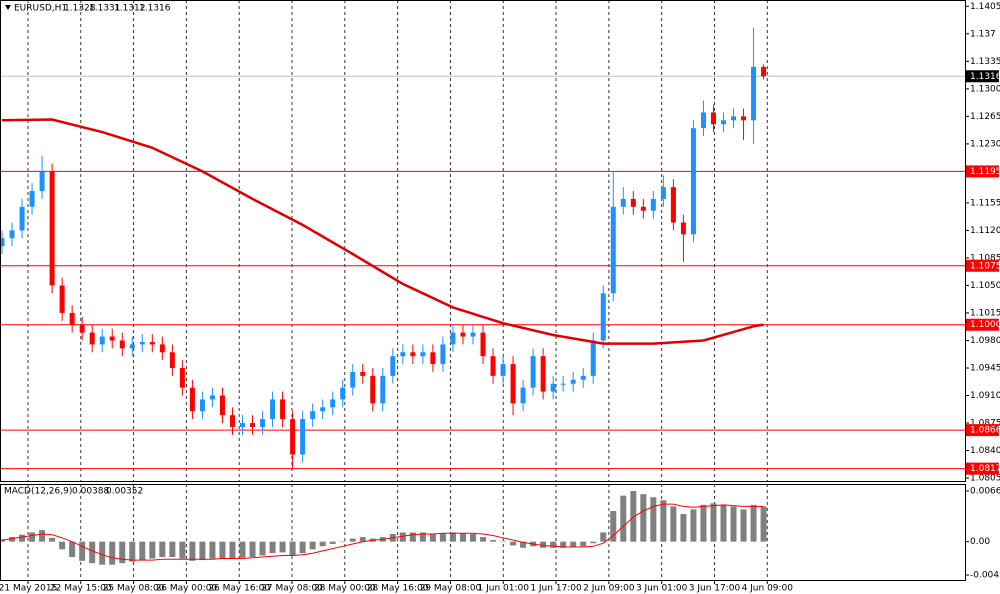 The image size is (1000, 594). What do you see at coordinates (985, 469) in the screenshot?
I see `level-label: 1.0817` at bounding box center [985, 469].